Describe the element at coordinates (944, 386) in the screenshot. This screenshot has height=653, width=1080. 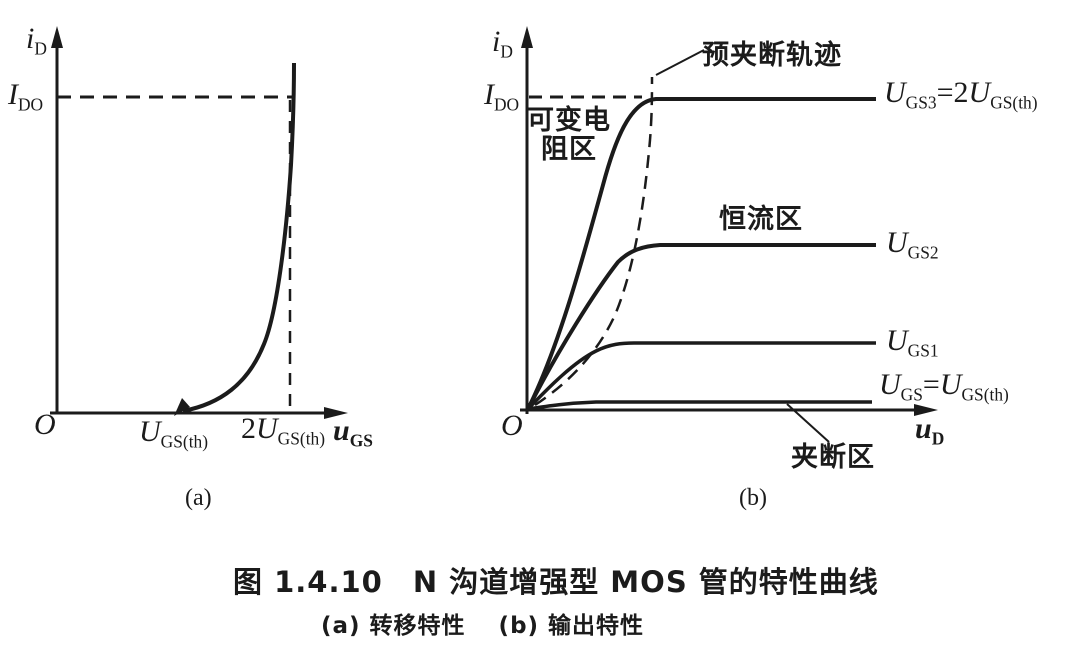
I see `panel-b-curve-label-ugsth: UGS=UGS(th)` at that location.